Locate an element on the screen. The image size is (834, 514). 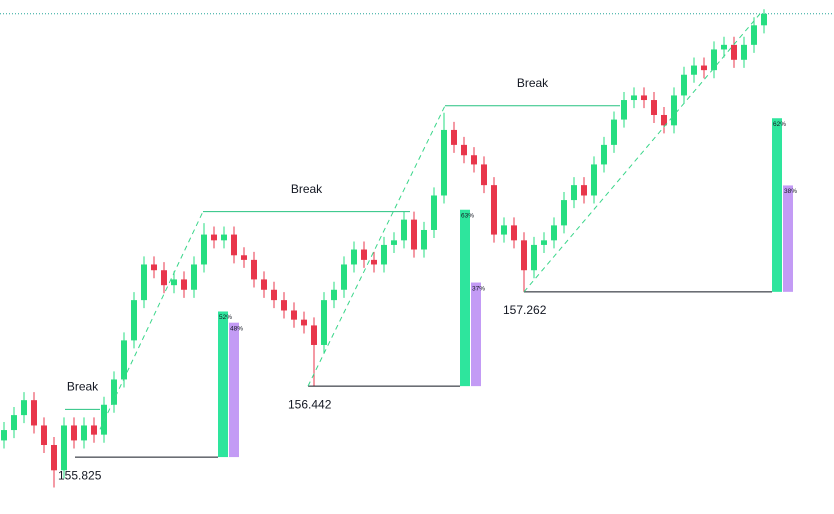
bull-pct: 52% is located at coordinates (225, 317).